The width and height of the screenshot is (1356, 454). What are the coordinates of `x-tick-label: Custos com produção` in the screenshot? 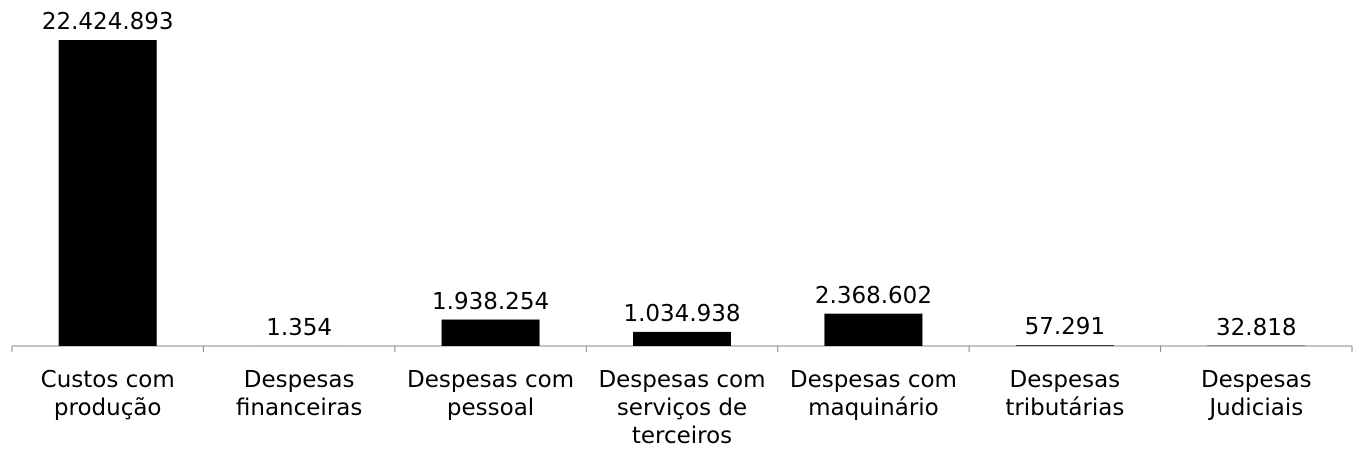 It's located at (107, 394).